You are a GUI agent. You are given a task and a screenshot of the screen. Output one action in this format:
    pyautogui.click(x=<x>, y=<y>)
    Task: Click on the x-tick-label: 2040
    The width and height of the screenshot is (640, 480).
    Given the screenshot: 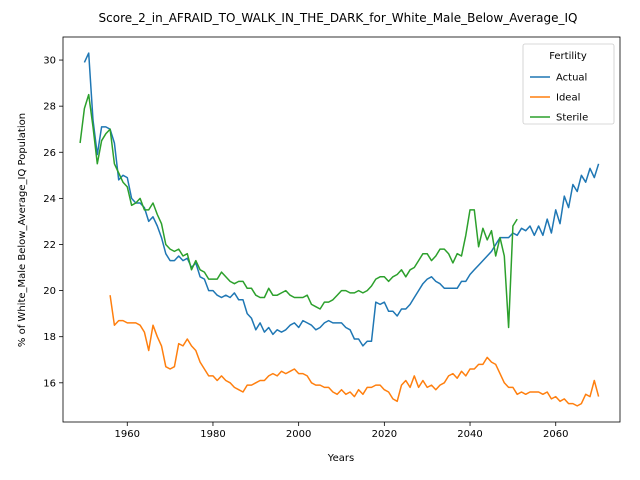 What is the action you would take?
    pyautogui.click(x=469, y=434)
    